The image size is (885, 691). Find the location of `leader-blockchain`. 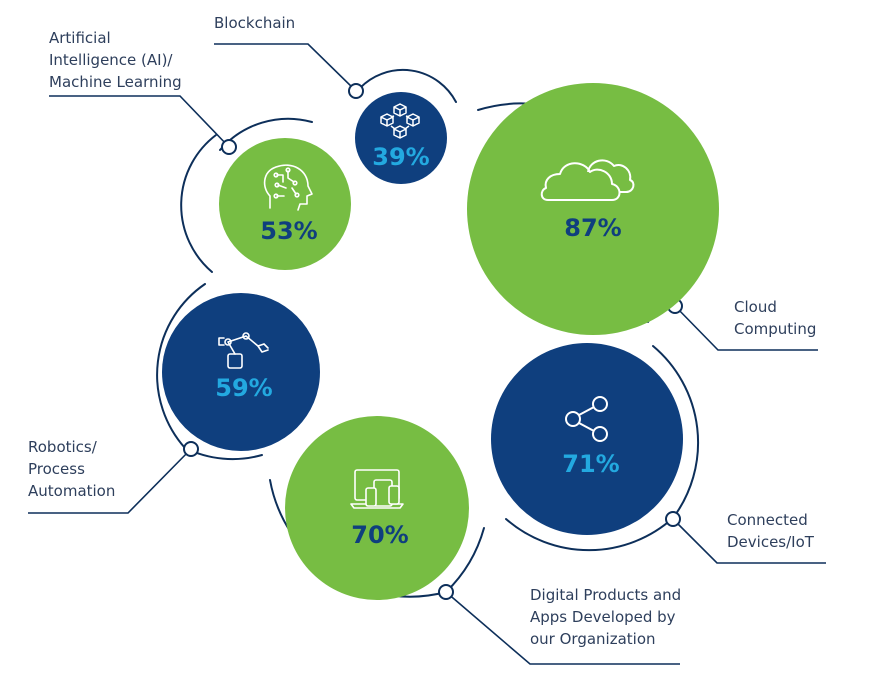

leader-blockchain is located at coordinates (285, 67).